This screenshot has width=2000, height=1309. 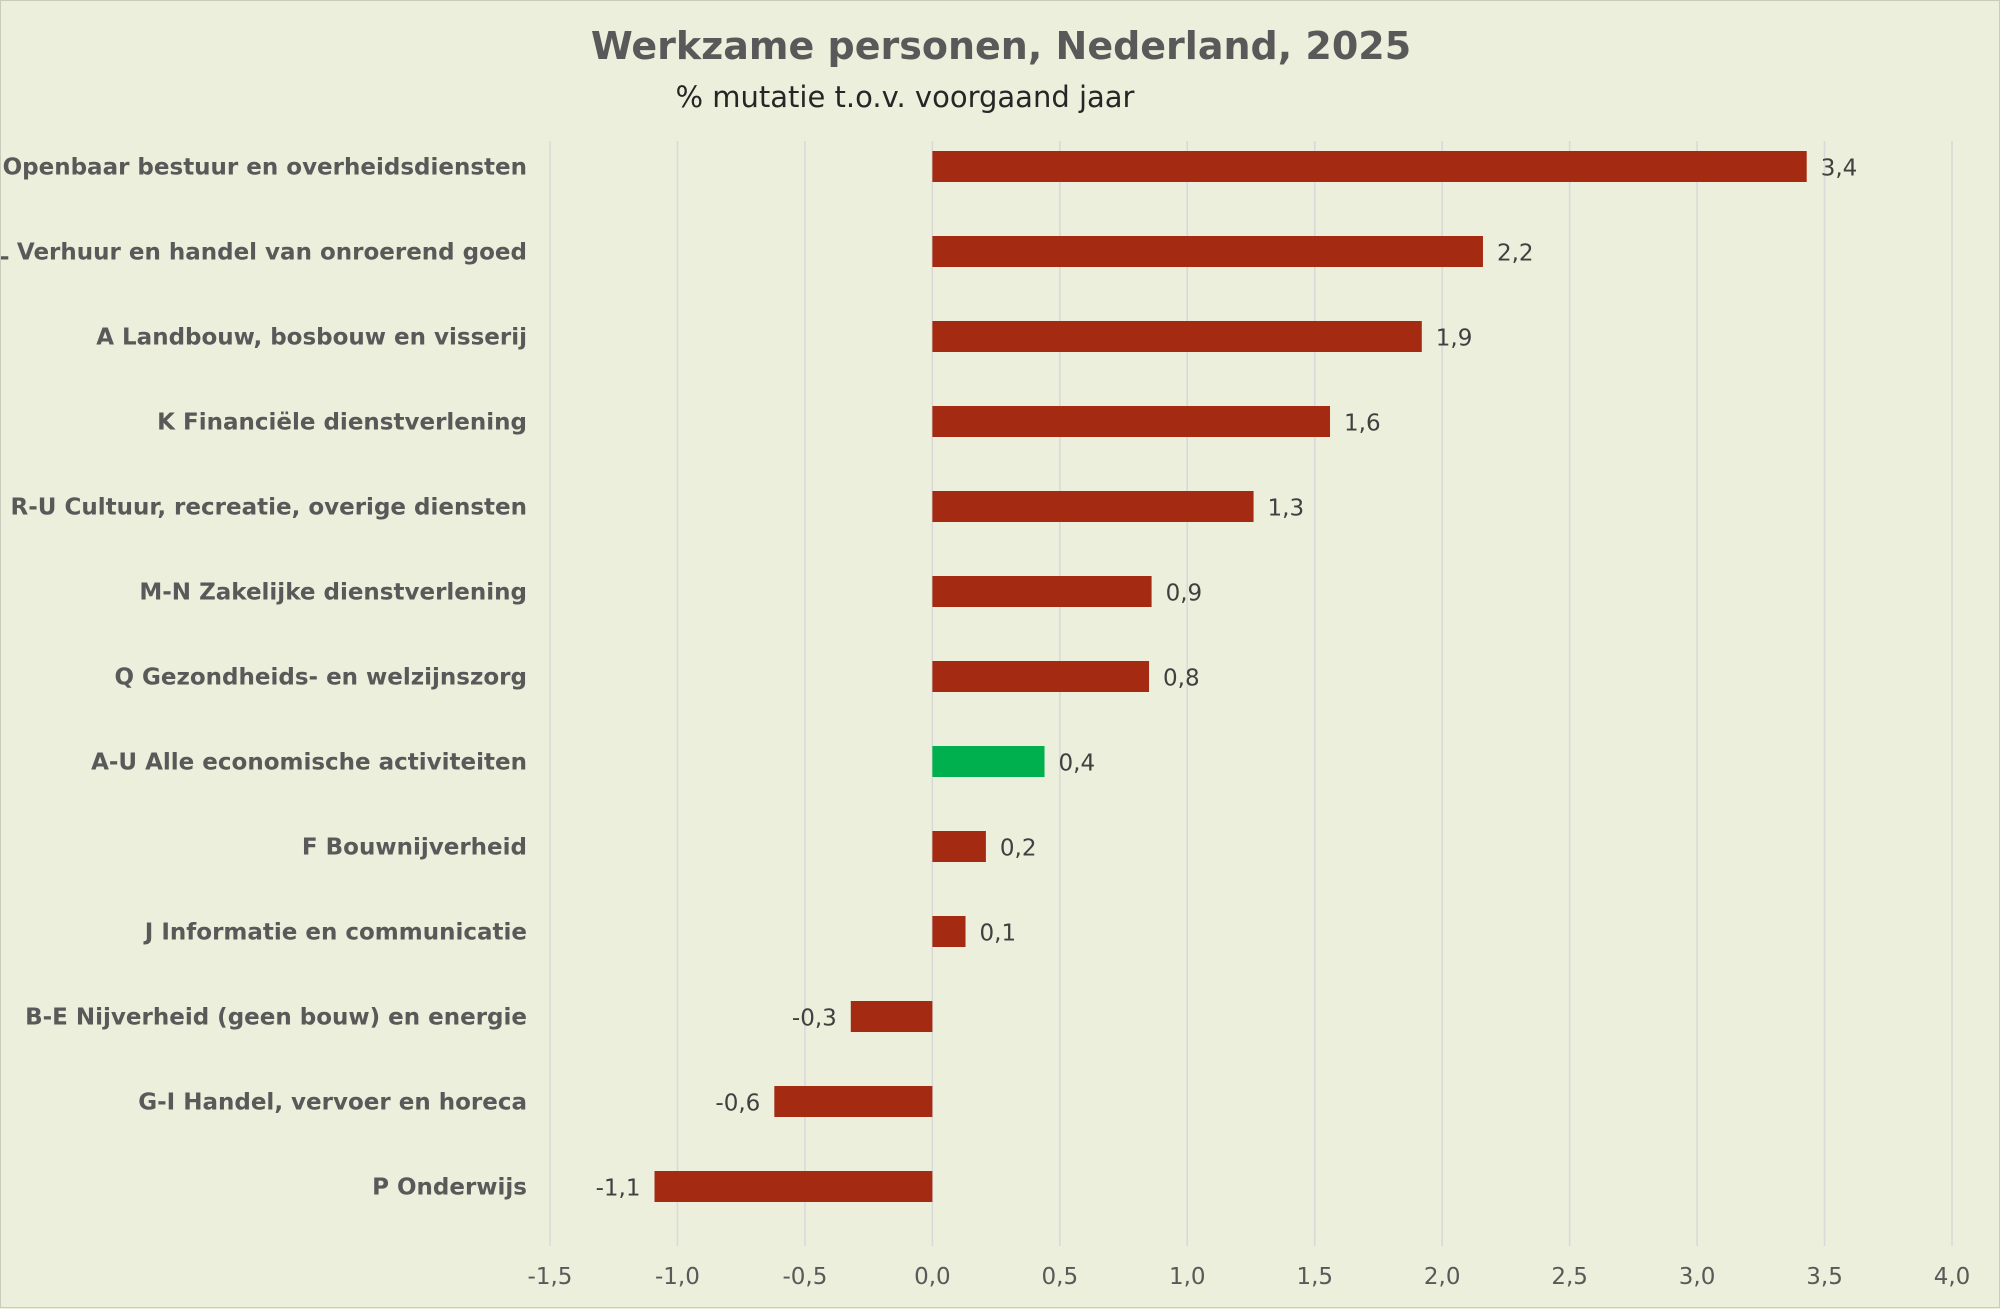 What do you see at coordinates (677, 1277) in the screenshot?
I see `x-tick-label: -1,0` at bounding box center [677, 1277].